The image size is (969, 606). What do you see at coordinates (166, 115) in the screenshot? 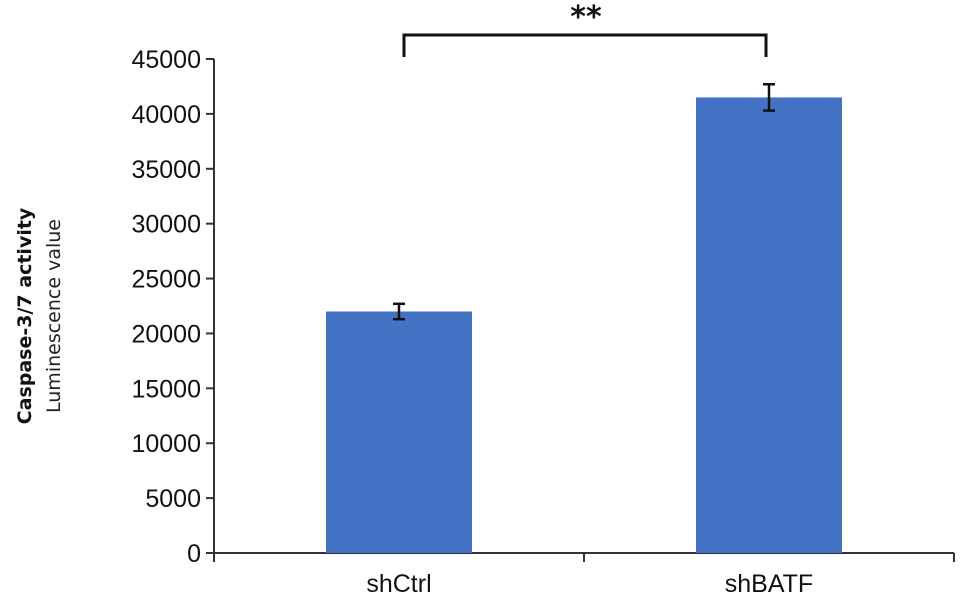
I see `y-tick-label: 40000` at bounding box center [166, 115].